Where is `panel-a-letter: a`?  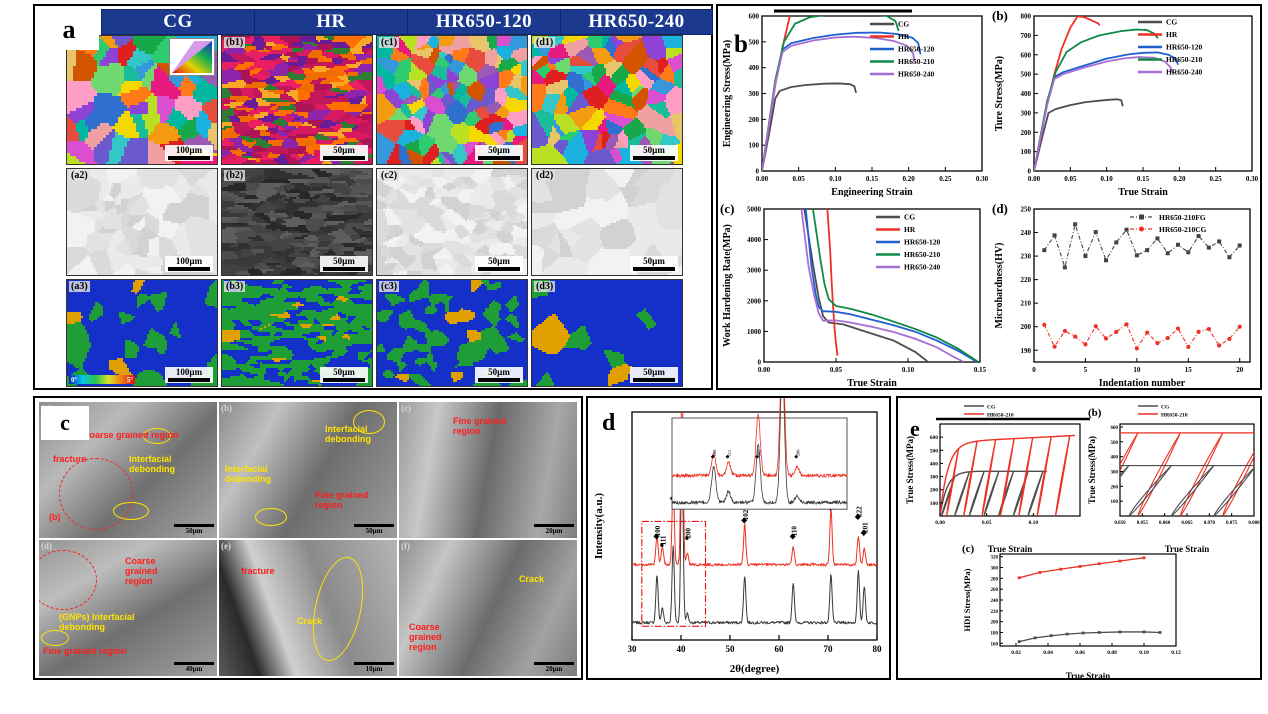 panel-a-letter: a is located at coordinates (69, 30).